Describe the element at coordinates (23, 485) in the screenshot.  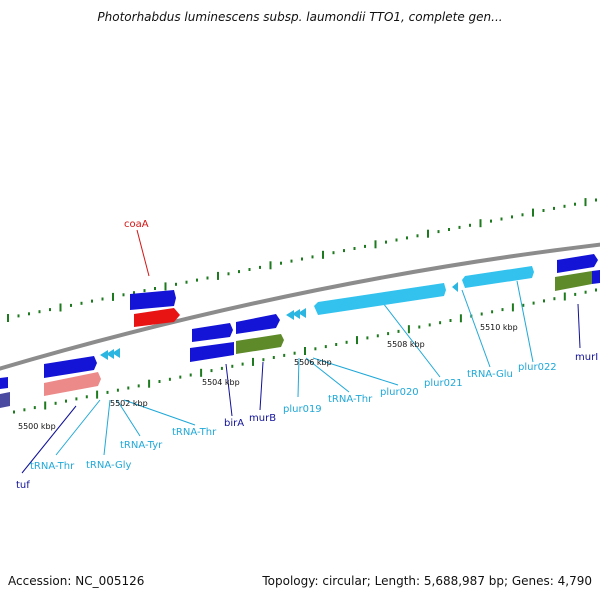
I see `gene-label-tuf: tuf` at that location.